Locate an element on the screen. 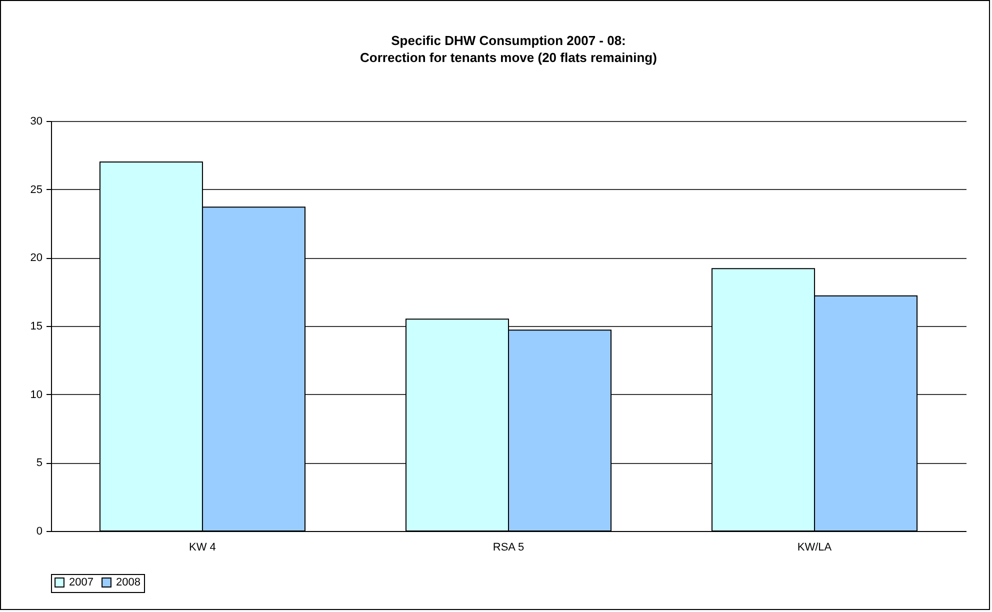 The height and width of the screenshot is (612, 992). legend-label: 2007 is located at coordinates (81, 582).